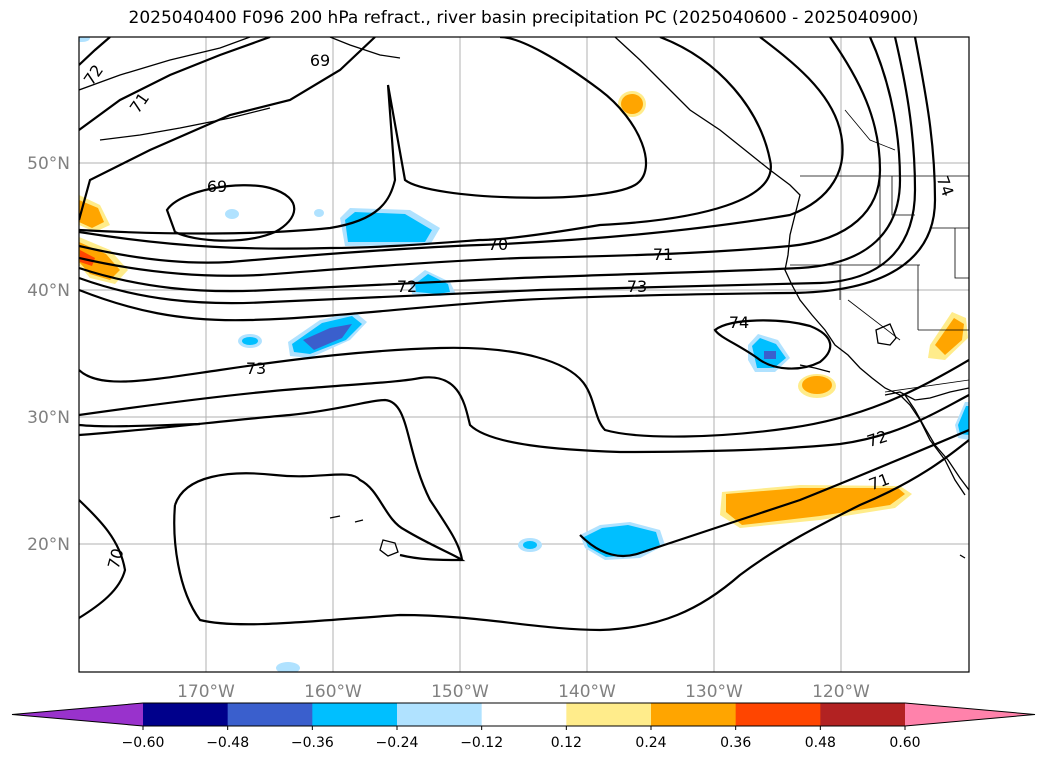 This screenshot has width=1047, height=765. I want to click on lon-label: 130°W, so click(714, 692).